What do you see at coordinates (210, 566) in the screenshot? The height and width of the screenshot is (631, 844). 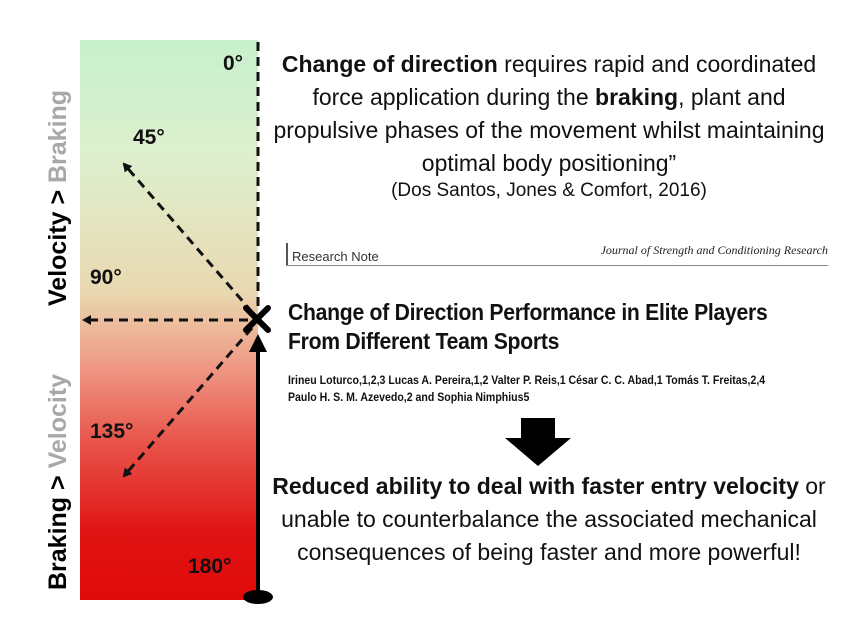 I see `angle-label-180: 180°` at bounding box center [210, 566].